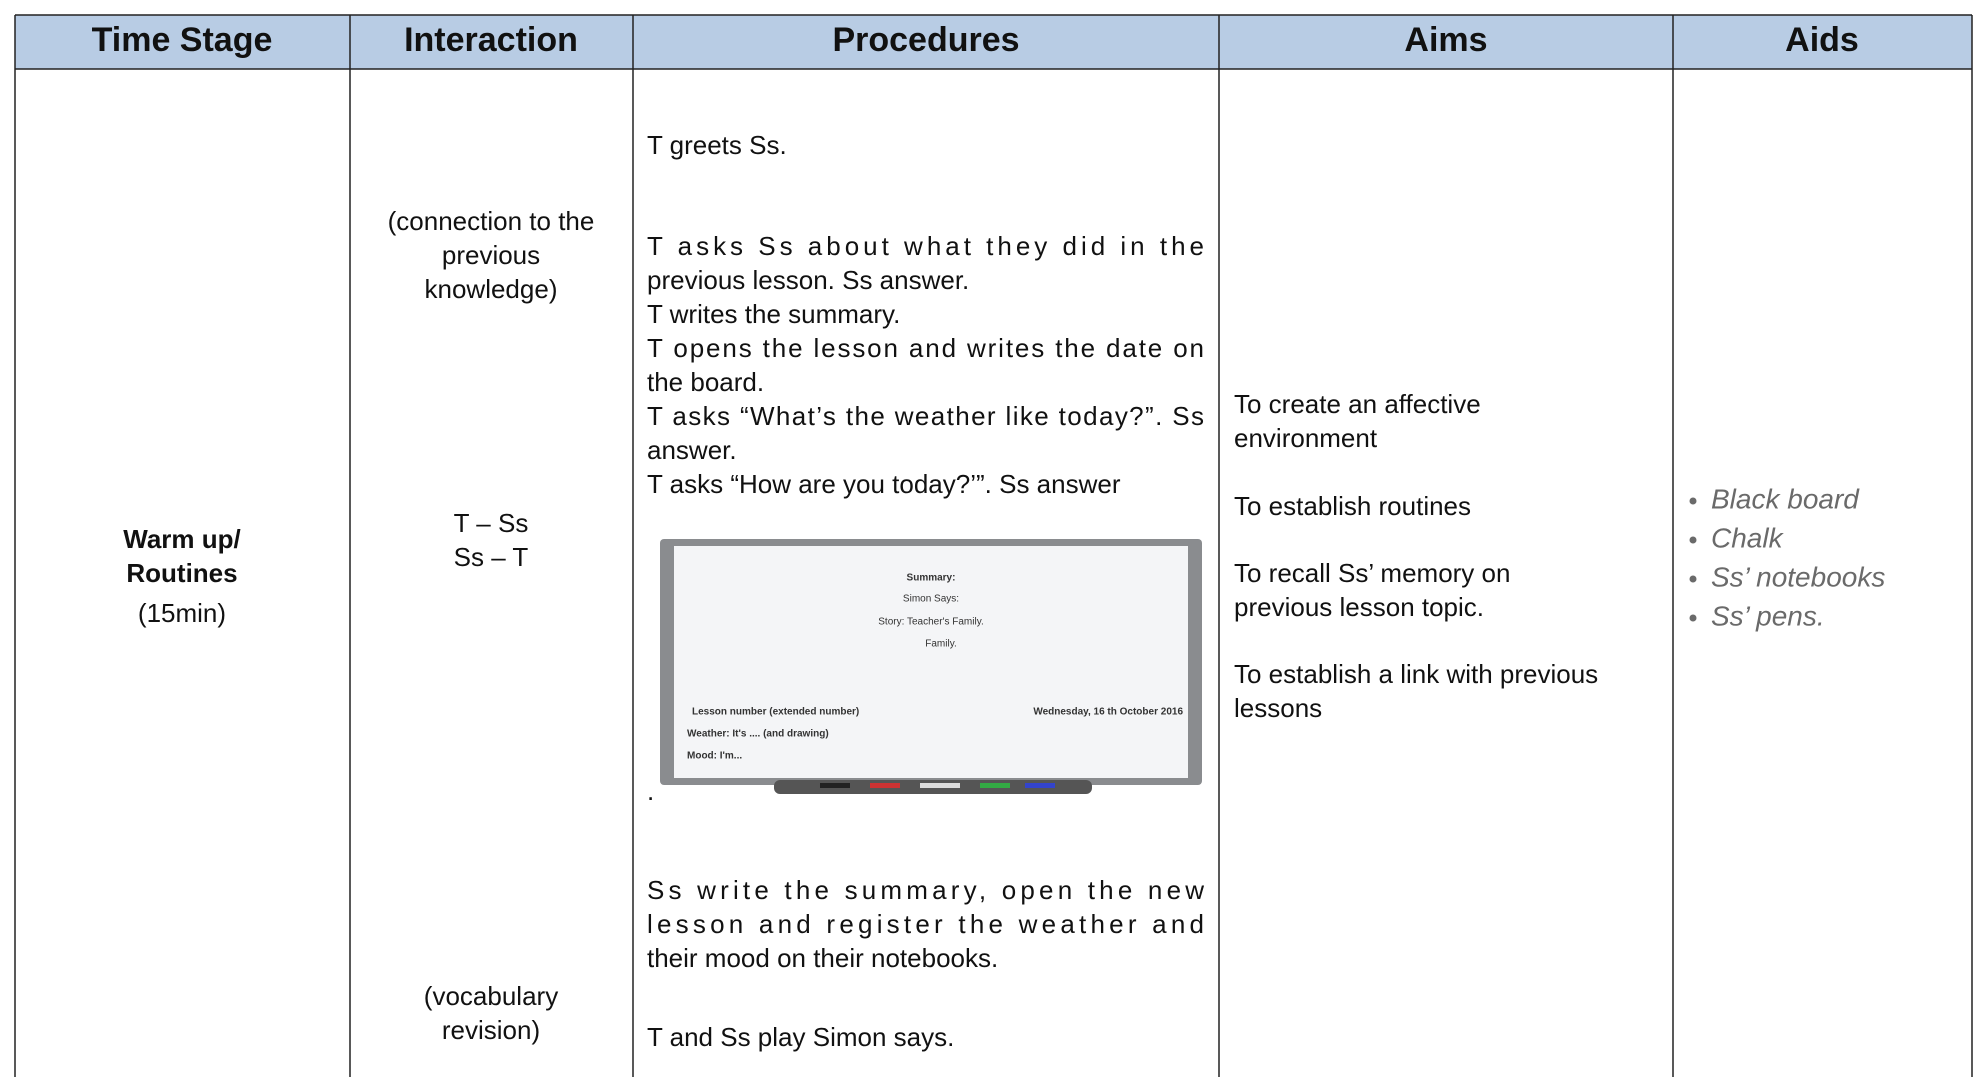 This screenshot has width=1973, height=1082. What do you see at coordinates (1359, 607) in the screenshot?
I see `aim: previous lesson topic.` at bounding box center [1359, 607].